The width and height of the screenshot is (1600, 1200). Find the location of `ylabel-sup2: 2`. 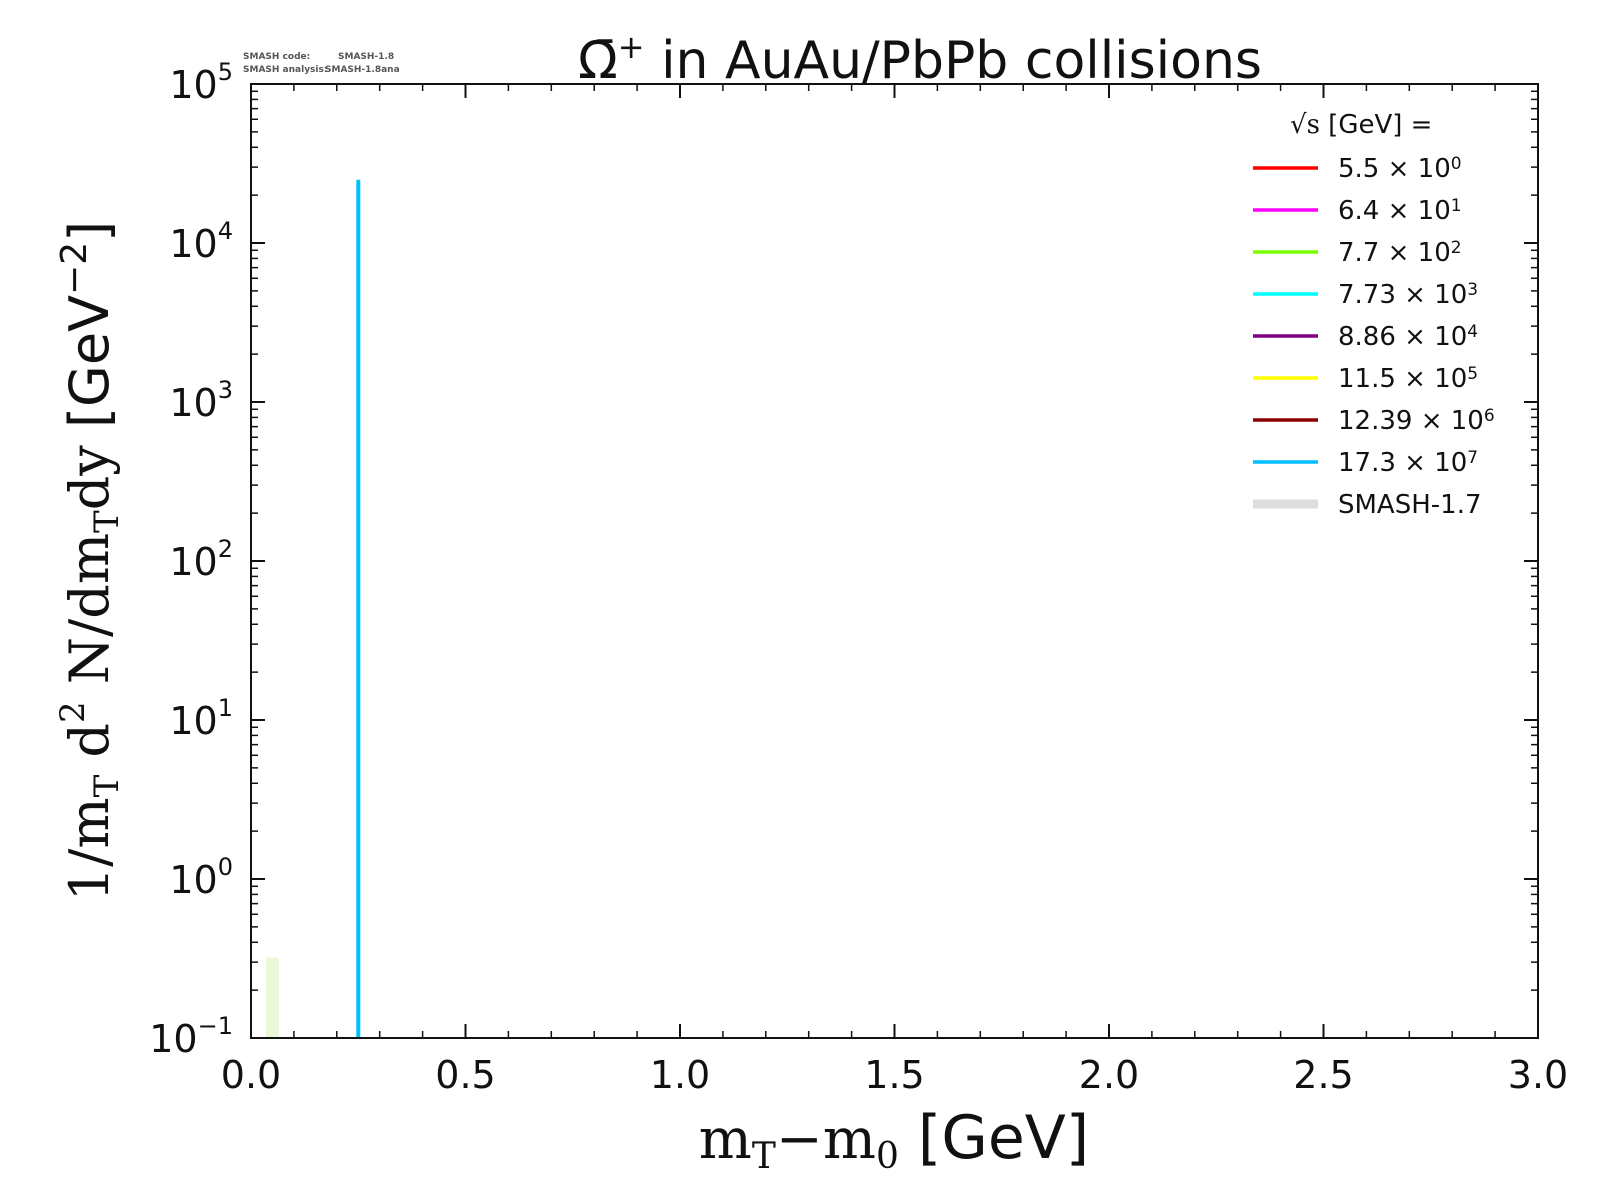

ylabel-sup2: 2 is located at coordinates (73, 712).